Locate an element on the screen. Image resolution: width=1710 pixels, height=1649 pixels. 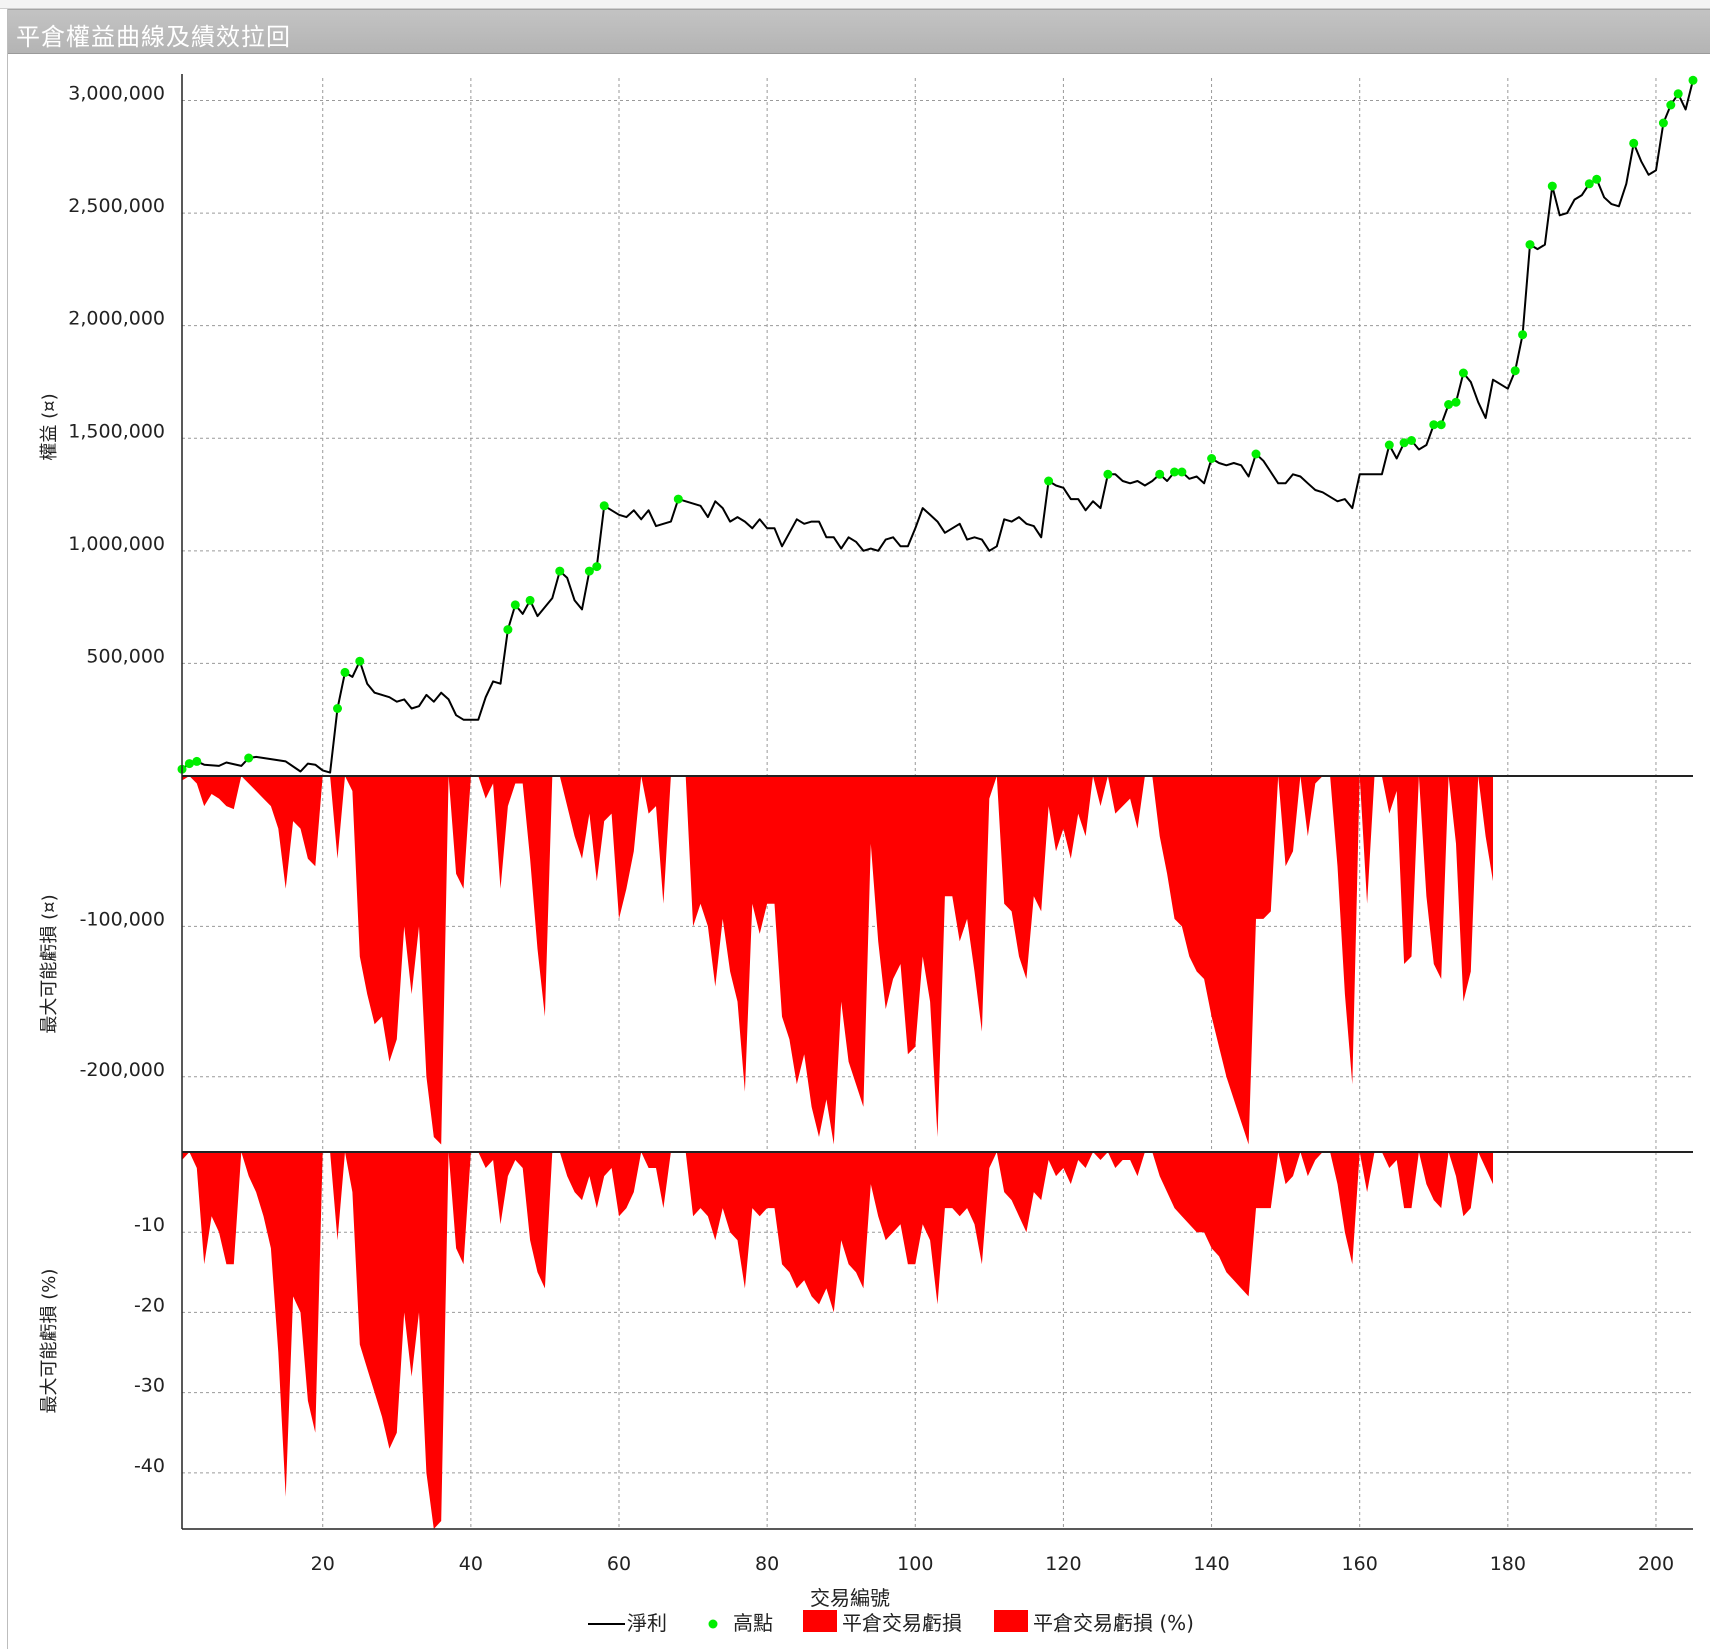
x-tick-label: 120 is located at coordinates (1063, 1564).